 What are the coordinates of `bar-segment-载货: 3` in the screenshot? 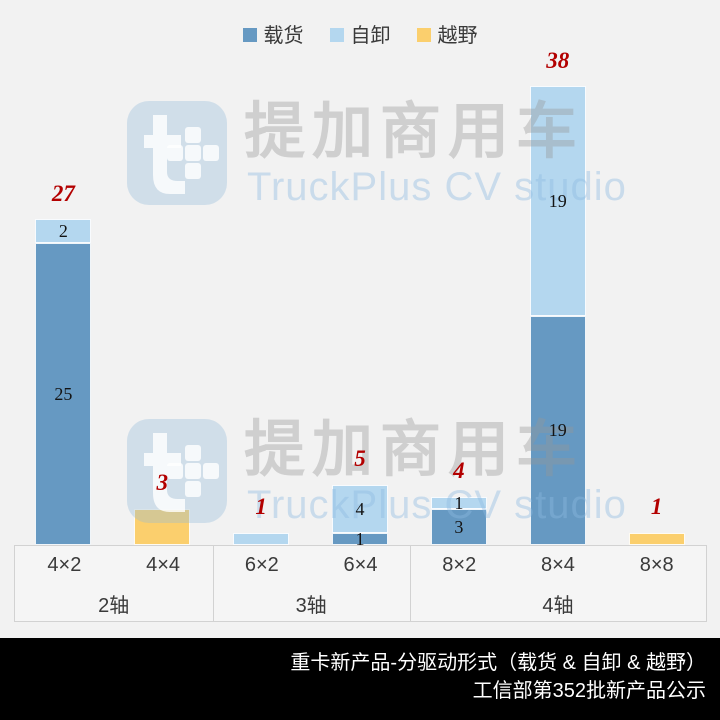 It's located at (458, 526).